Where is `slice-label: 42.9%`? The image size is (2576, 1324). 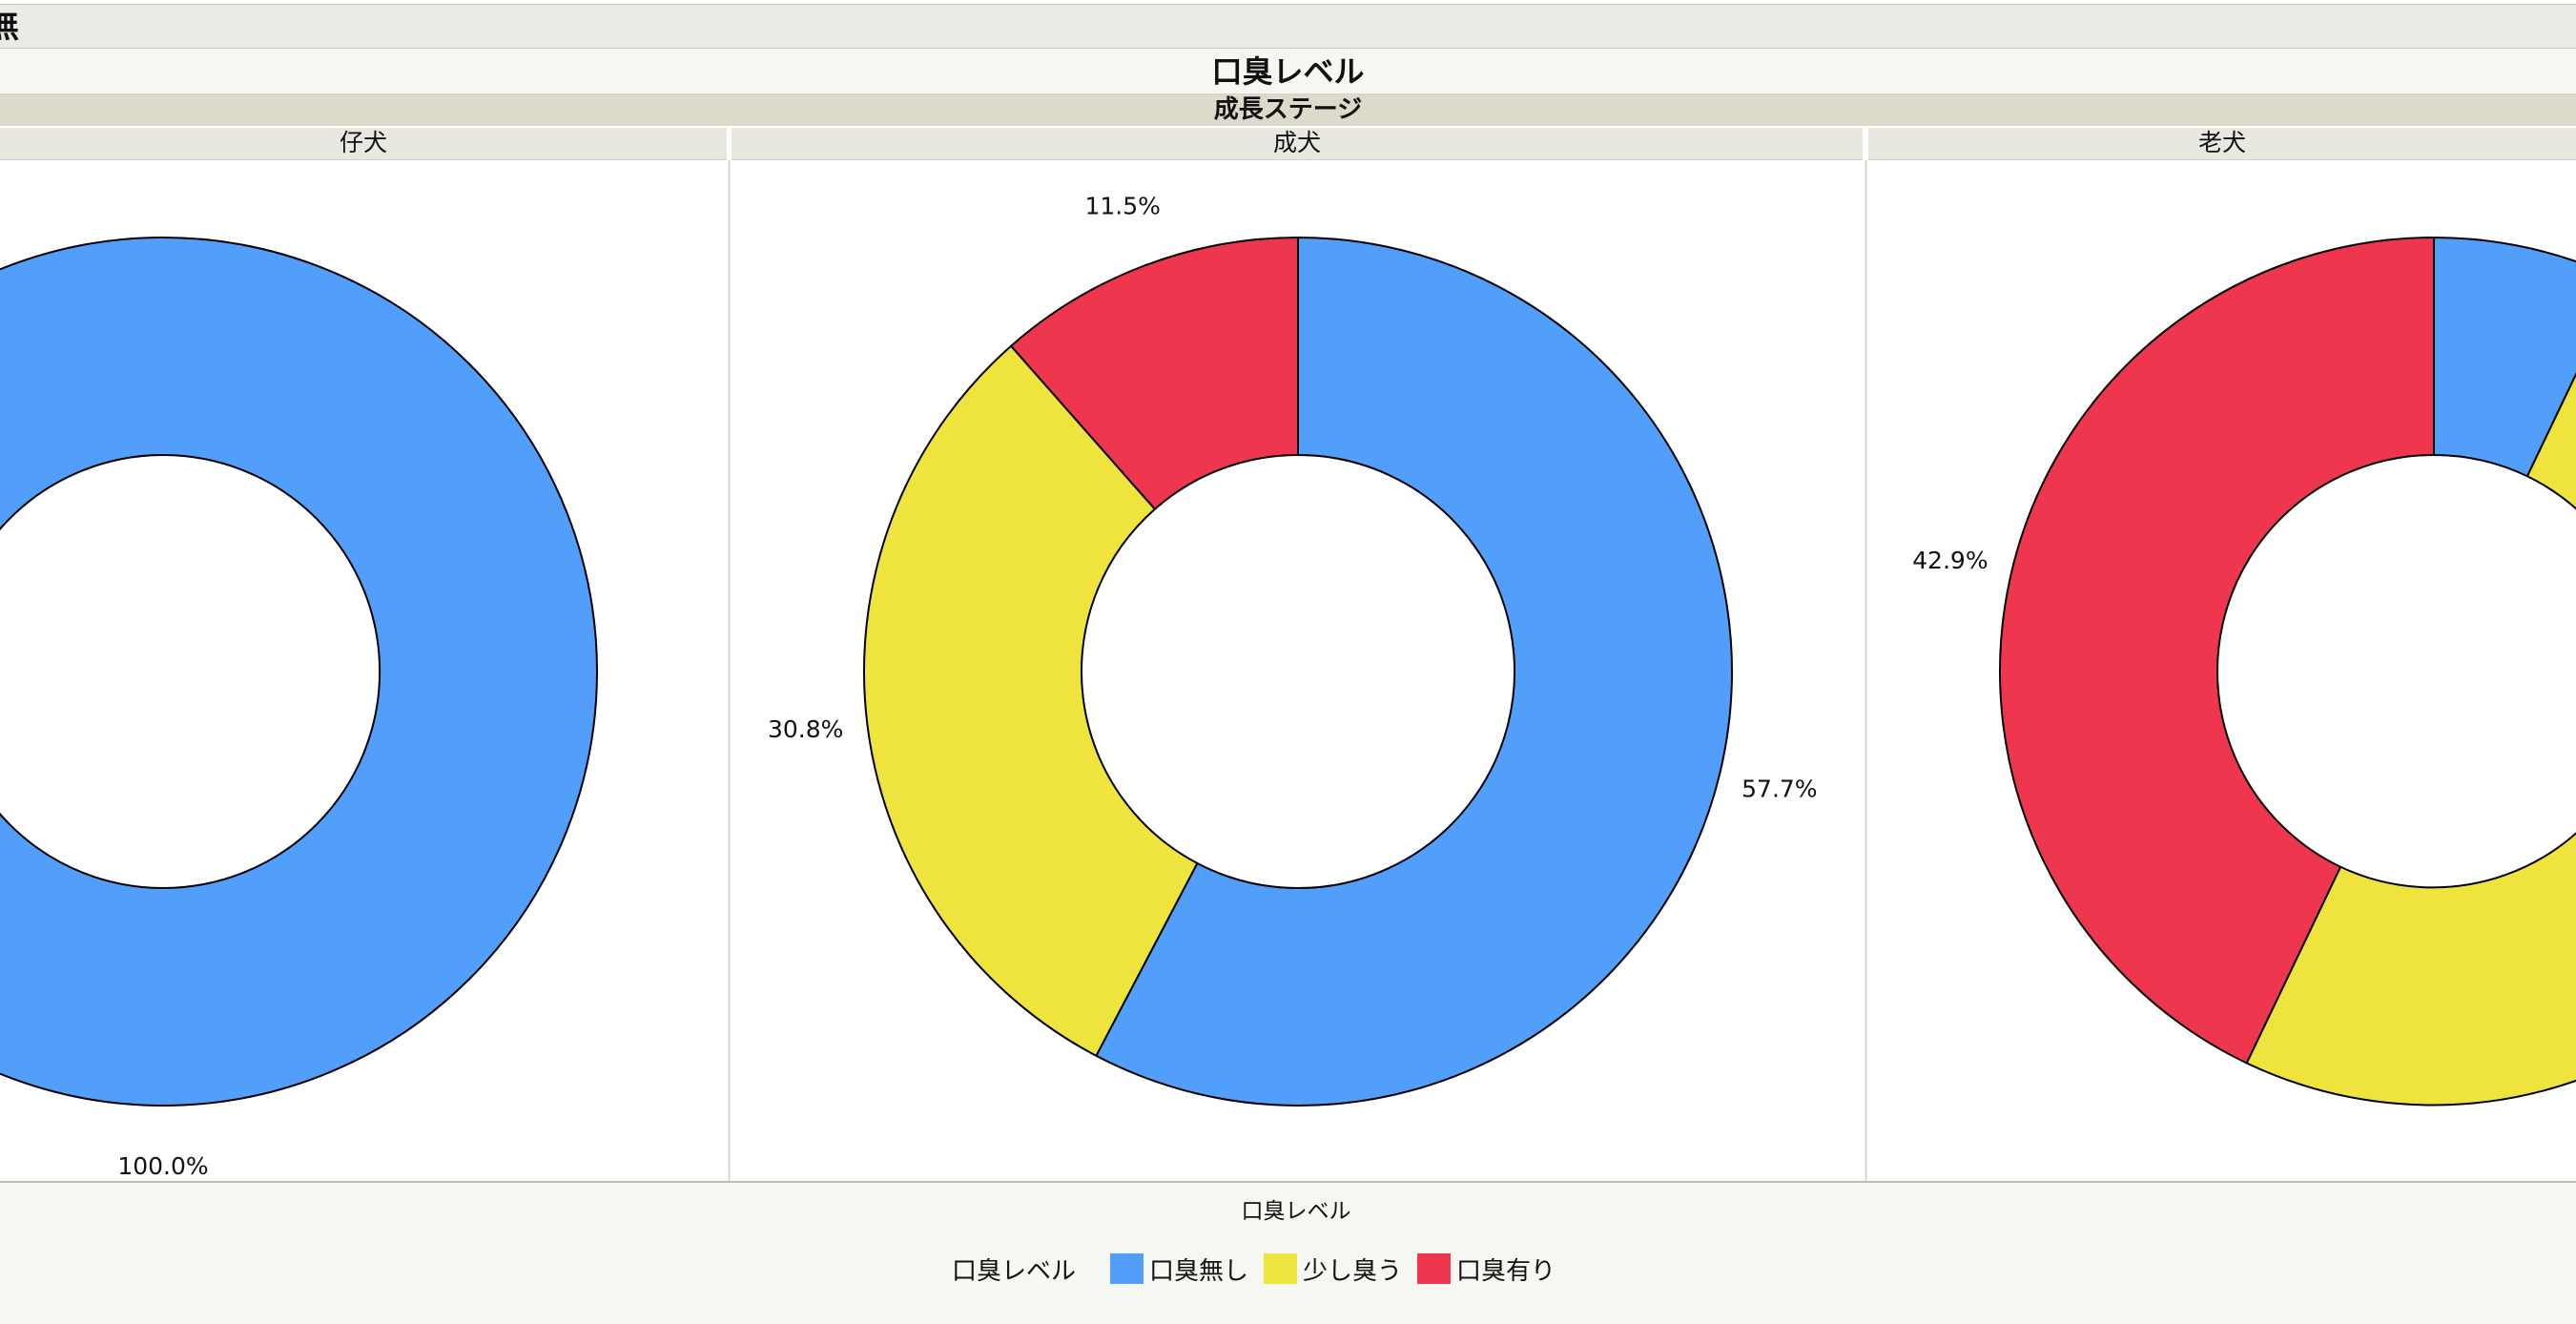
slice-label: 42.9% is located at coordinates (1950, 560).